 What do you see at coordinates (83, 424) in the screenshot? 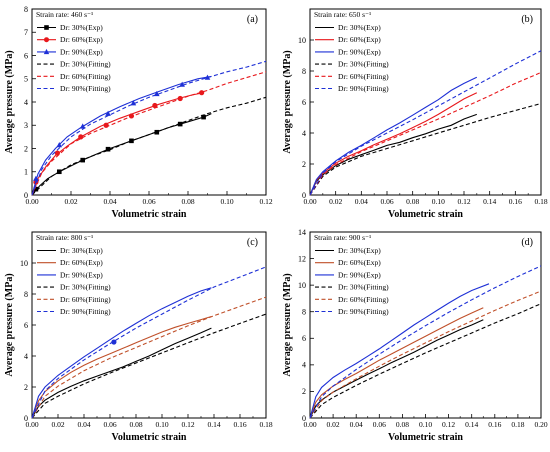
I see `x-tick-label: 0.04` at bounding box center [83, 424].